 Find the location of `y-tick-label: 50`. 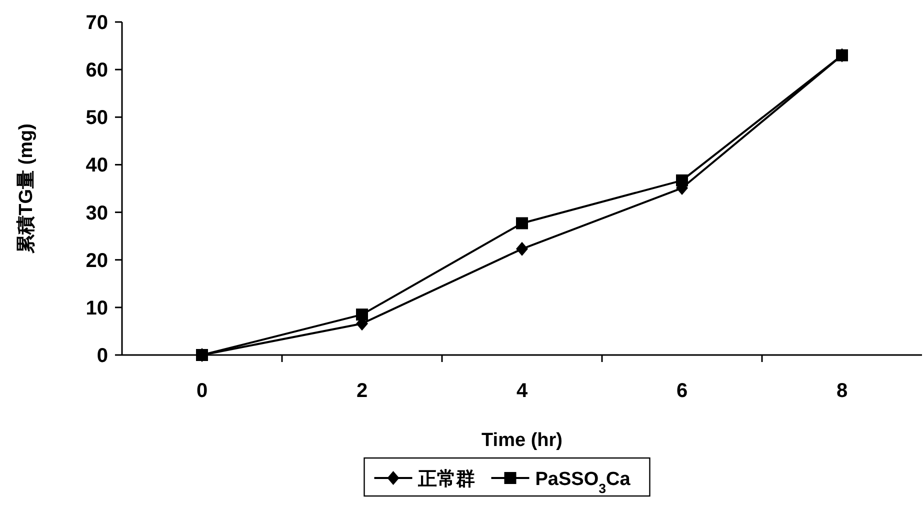

y-tick-label: 50 is located at coordinates (97, 118).